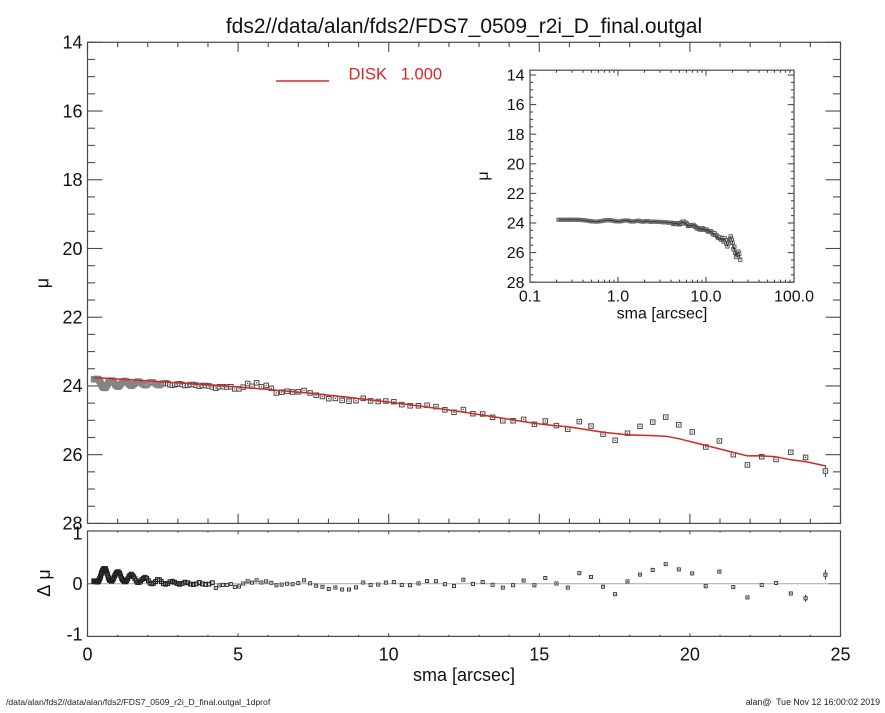 The height and width of the screenshot is (713, 885). What do you see at coordinates (389, 655) in the screenshot?
I see `svg-text: 10` at bounding box center [389, 655].